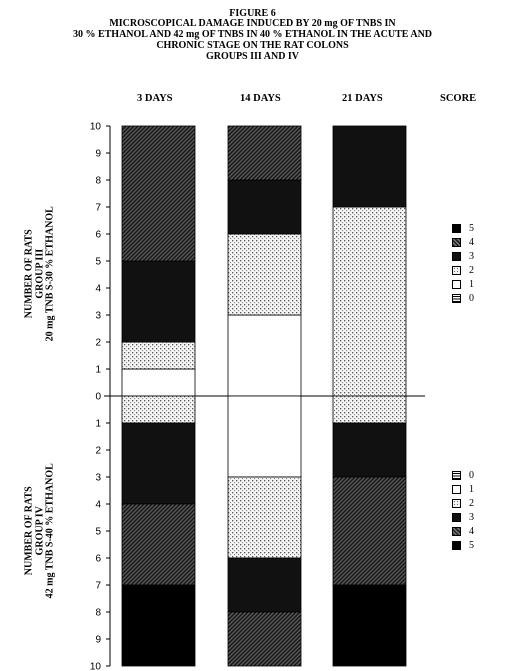 The width and height of the screenshot is (505, 671). Describe the element at coordinates (458, 98) in the screenshot. I see `score-header: SCORE` at that location.